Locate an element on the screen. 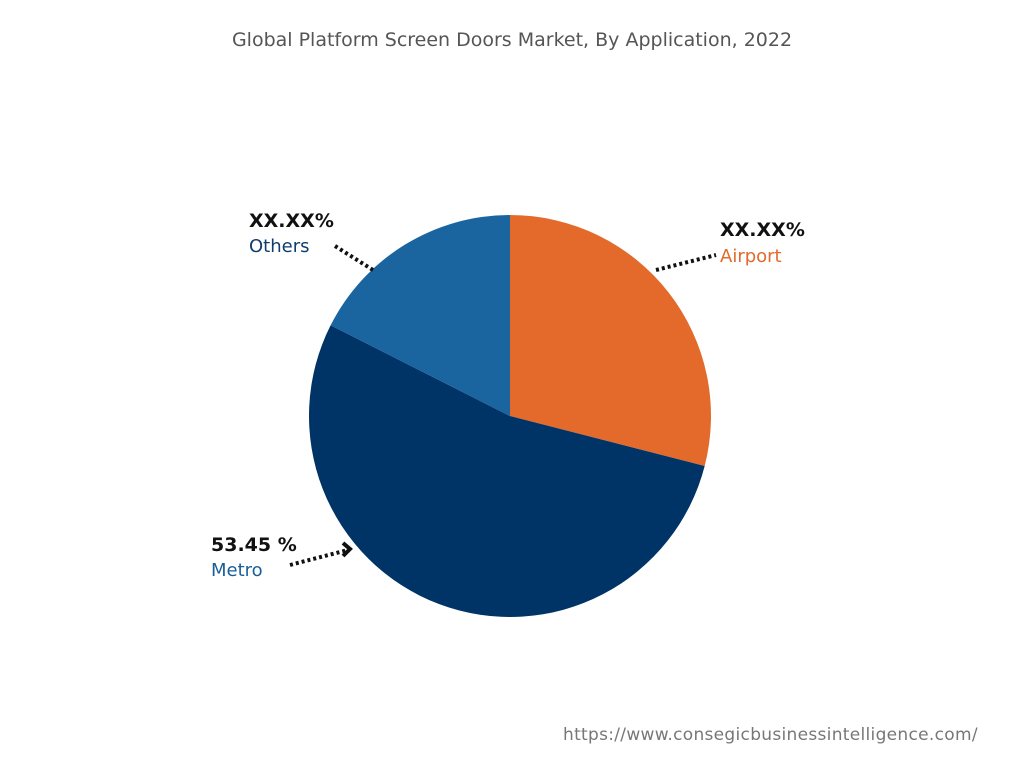  airport-category-label: Airport is located at coordinates (751, 256).